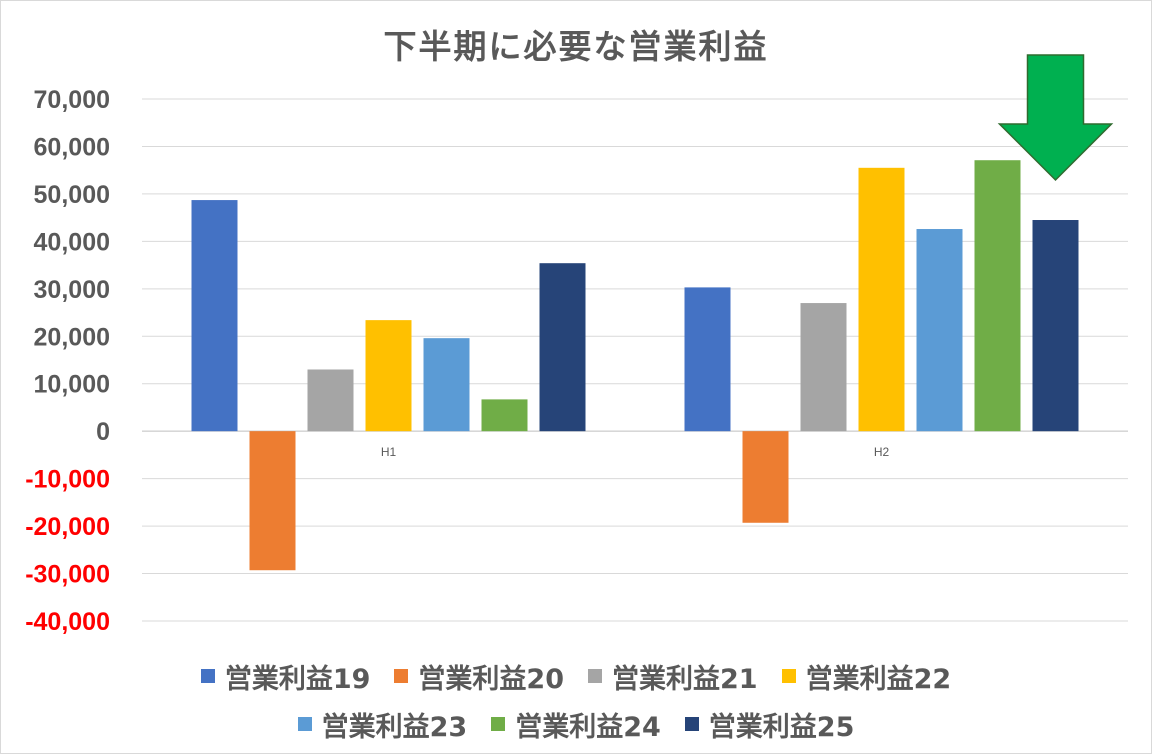  I want to click on legend-item: 営業利益24, so click(576, 724).